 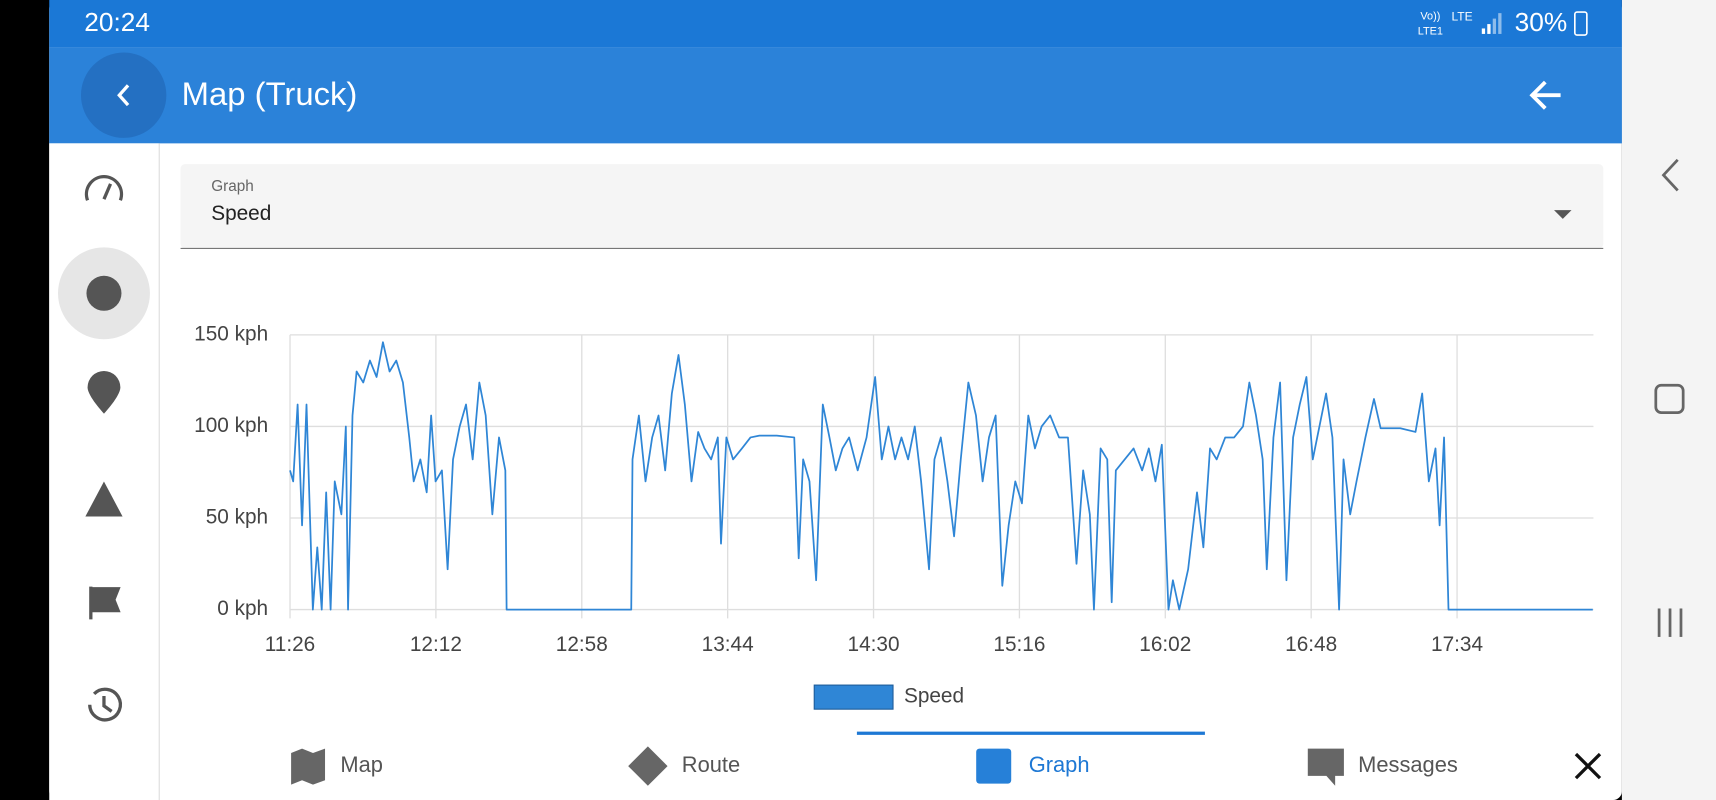 What do you see at coordinates (874, 644) in the screenshot?
I see `x-tick-label: 14:30` at bounding box center [874, 644].